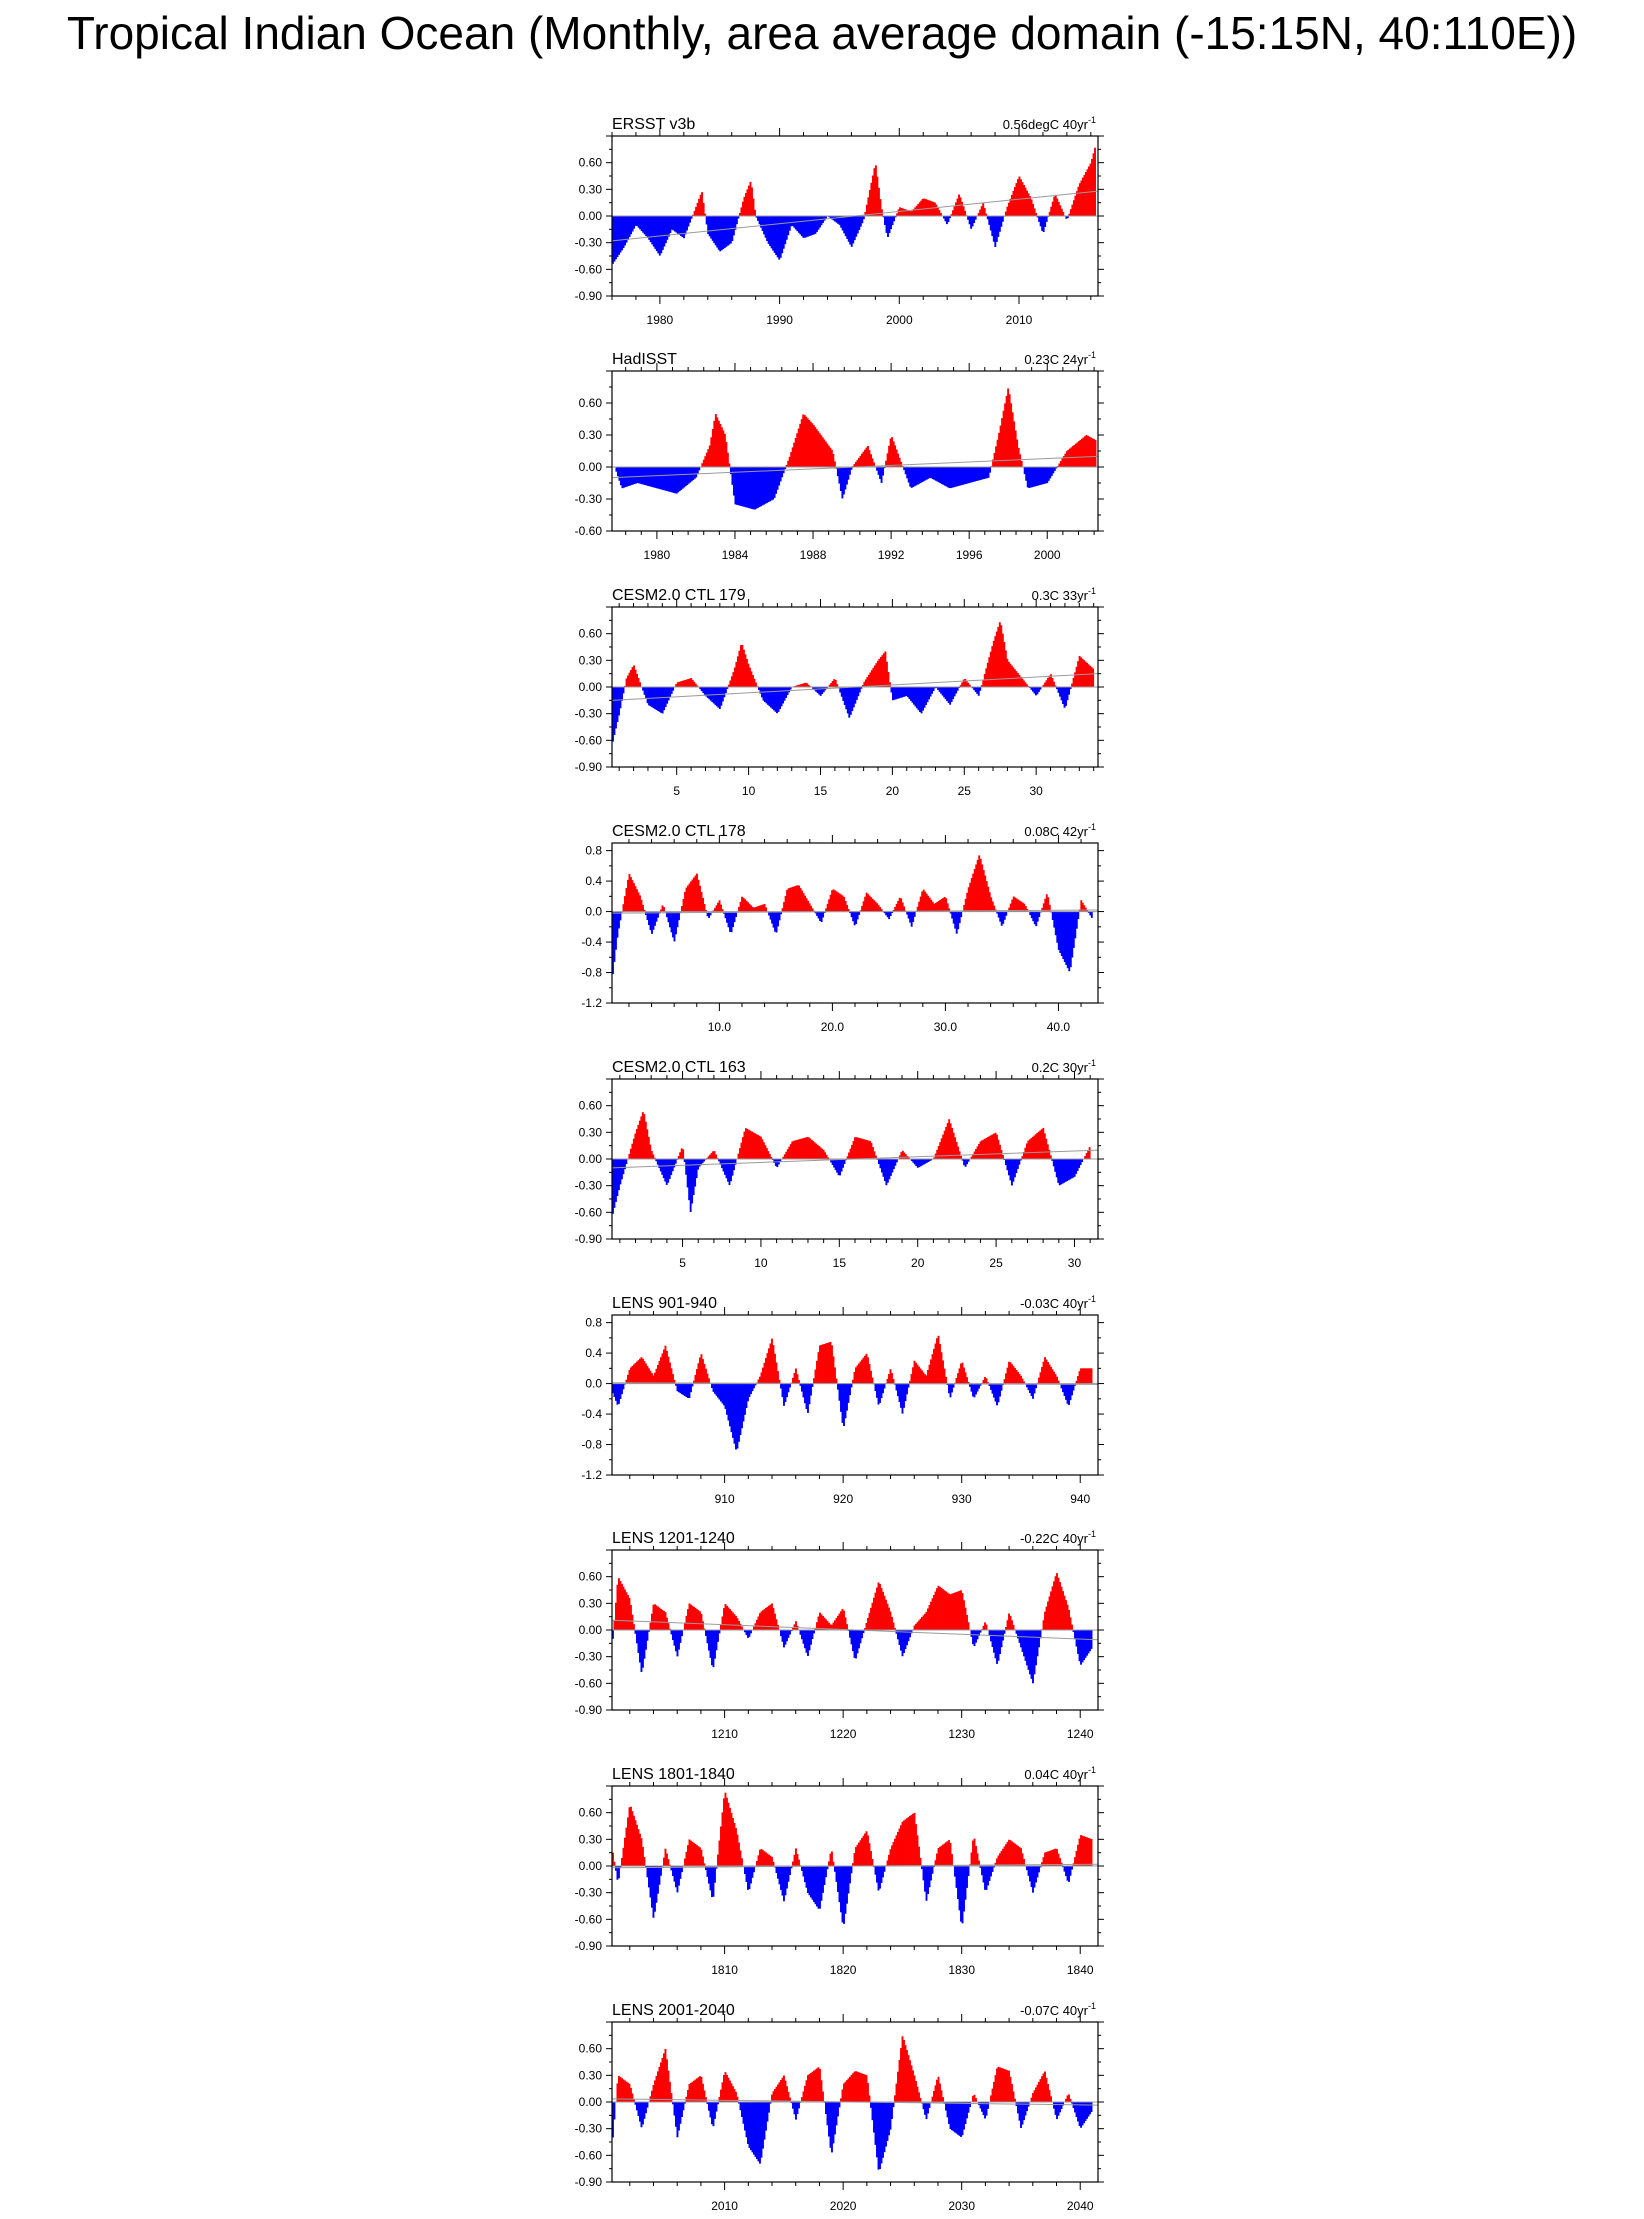 The height and width of the screenshot is (2219, 1644). What do you see at coordinates (591, 1603) in the screenshot?
I see `y-tick-label: 0.30` at bounding box center [591, 1603].